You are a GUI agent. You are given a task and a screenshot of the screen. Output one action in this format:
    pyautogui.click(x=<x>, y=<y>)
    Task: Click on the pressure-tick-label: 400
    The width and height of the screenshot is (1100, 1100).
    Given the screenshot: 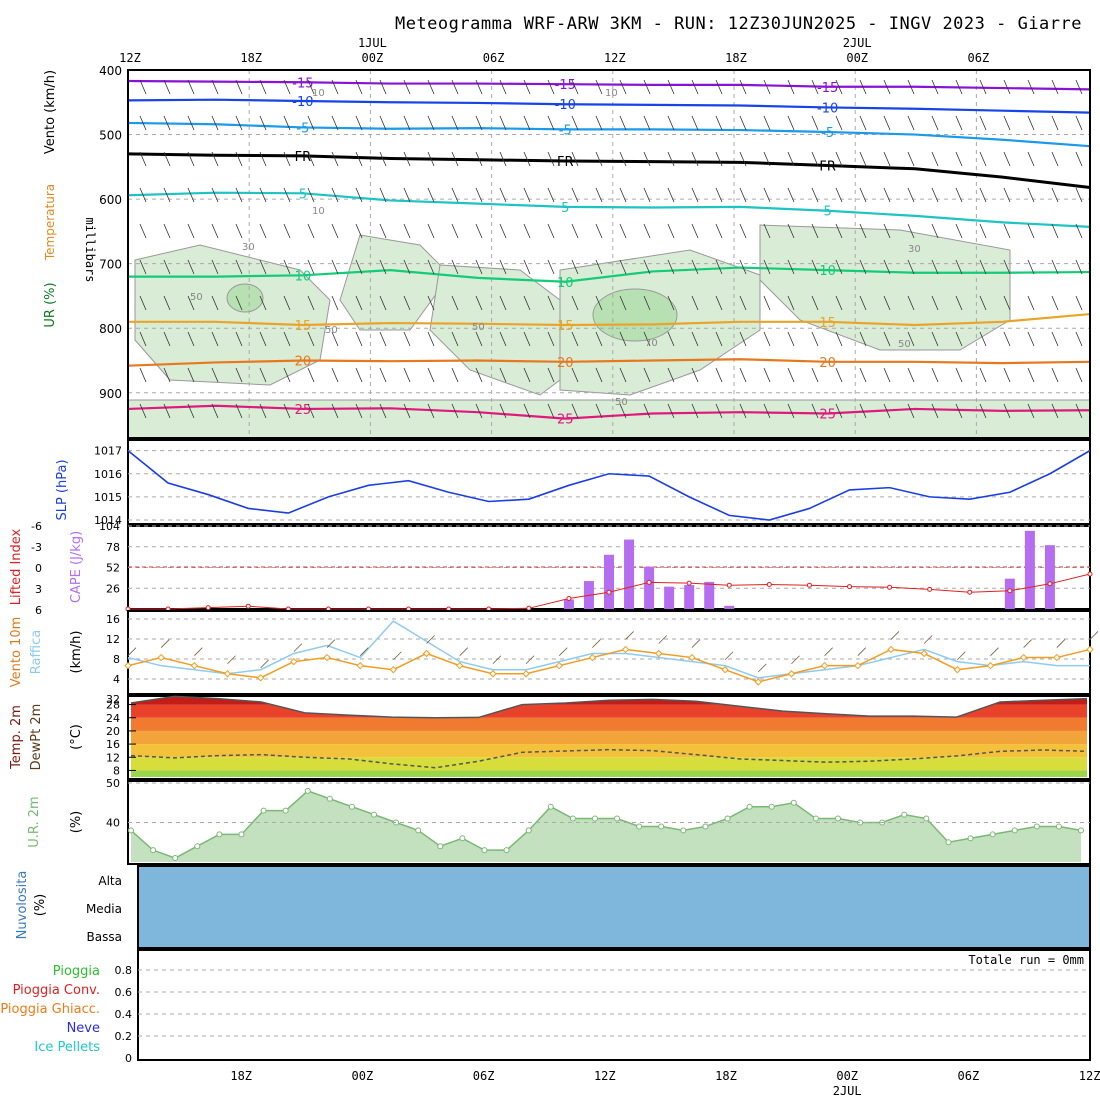 What is the action you would take?
    pyautogui.click(x=110, y=71)
    